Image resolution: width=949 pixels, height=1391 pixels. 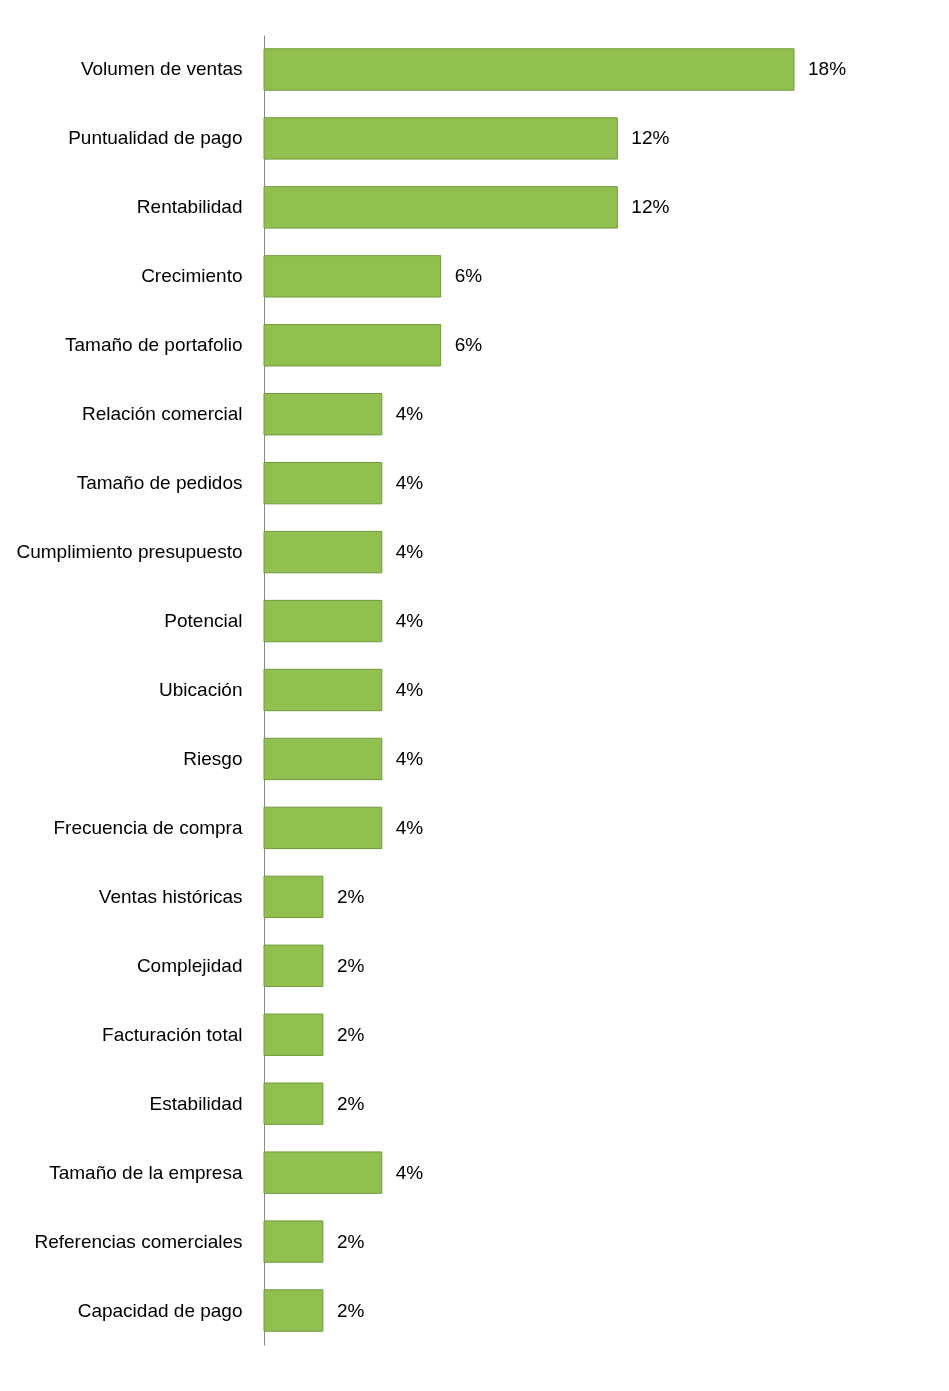 What do you see at coordinates (203, 621) in the screenshot?
I see `y-tick-label: Potencial` at bounding box center [203, 621].